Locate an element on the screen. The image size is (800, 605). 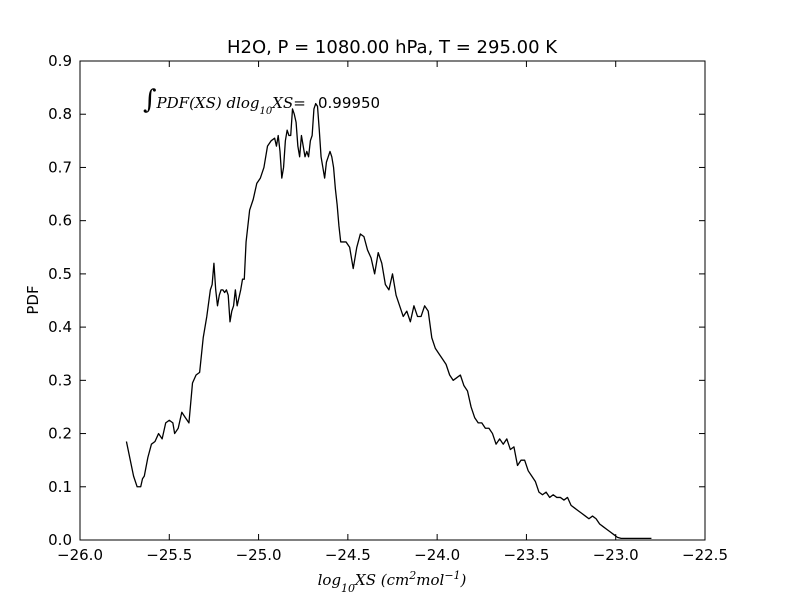
x-tick-label-5: −23.5 is located at coordinates (526, 555).